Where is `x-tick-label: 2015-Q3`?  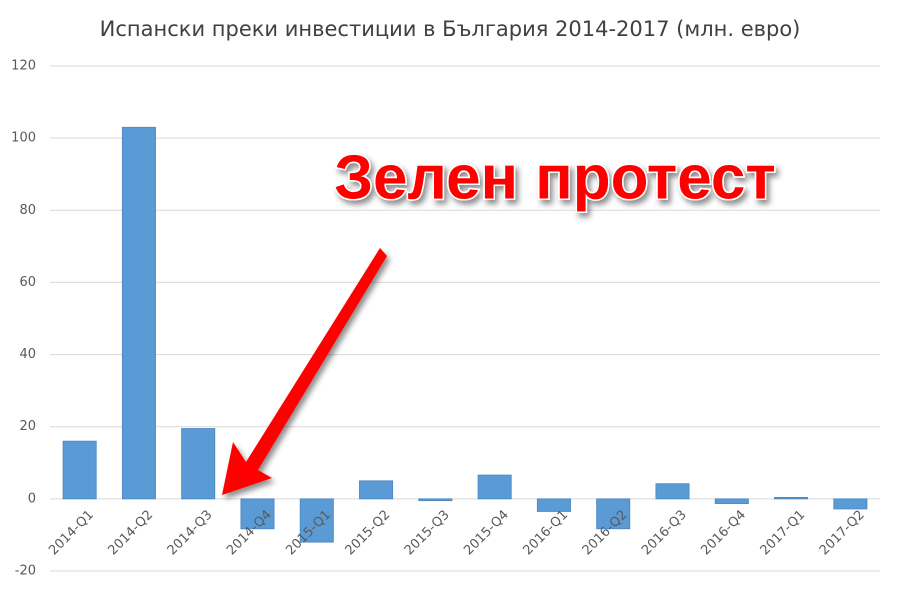 x-tick-label: 2015-Q3 is located at coordinates (427, 533).